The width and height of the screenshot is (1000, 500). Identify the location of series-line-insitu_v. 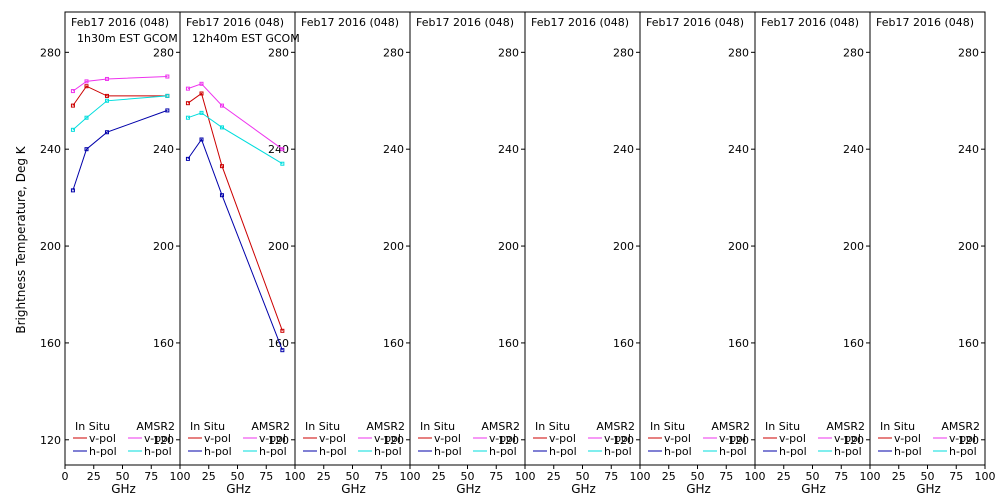
(235, 211).